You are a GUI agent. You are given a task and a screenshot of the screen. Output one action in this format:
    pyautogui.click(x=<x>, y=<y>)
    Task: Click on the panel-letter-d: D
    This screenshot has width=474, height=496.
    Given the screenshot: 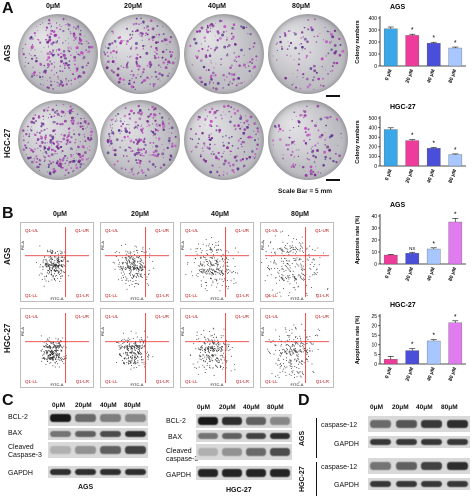 What is the action you would take?
    pyautogui.click(x=304, y=400)
    